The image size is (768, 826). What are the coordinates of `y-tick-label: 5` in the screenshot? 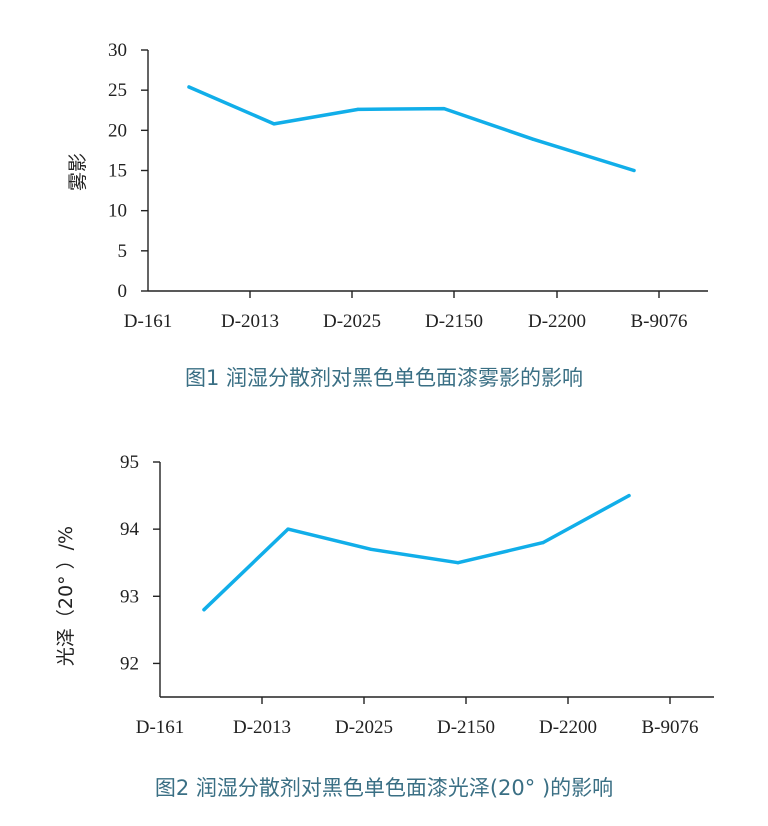 It's located at (123, 251).